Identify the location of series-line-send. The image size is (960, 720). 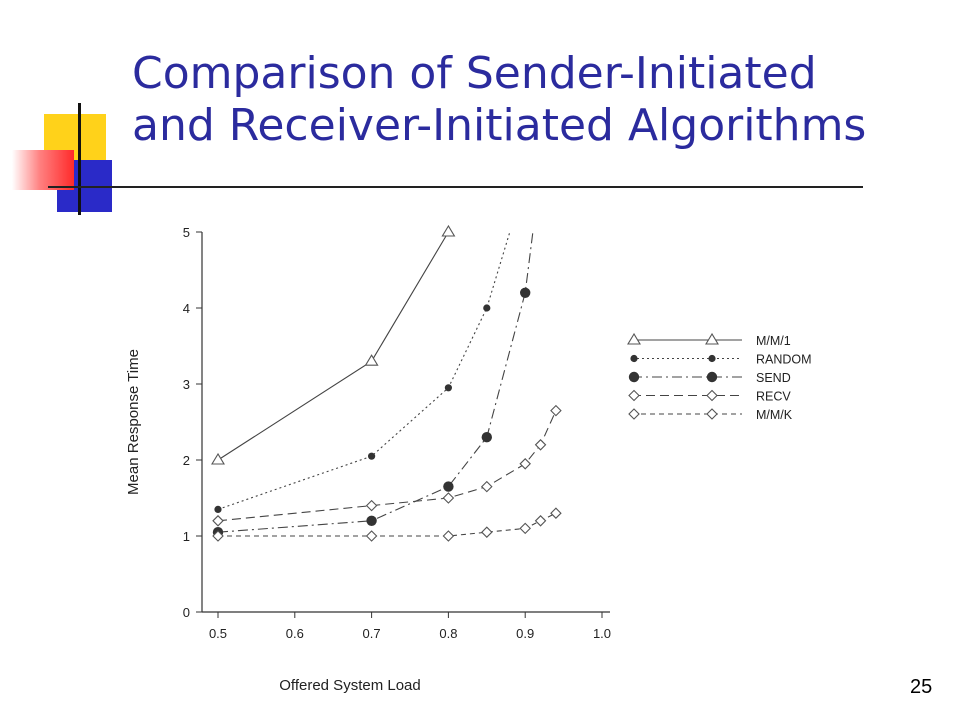
(375, 382).